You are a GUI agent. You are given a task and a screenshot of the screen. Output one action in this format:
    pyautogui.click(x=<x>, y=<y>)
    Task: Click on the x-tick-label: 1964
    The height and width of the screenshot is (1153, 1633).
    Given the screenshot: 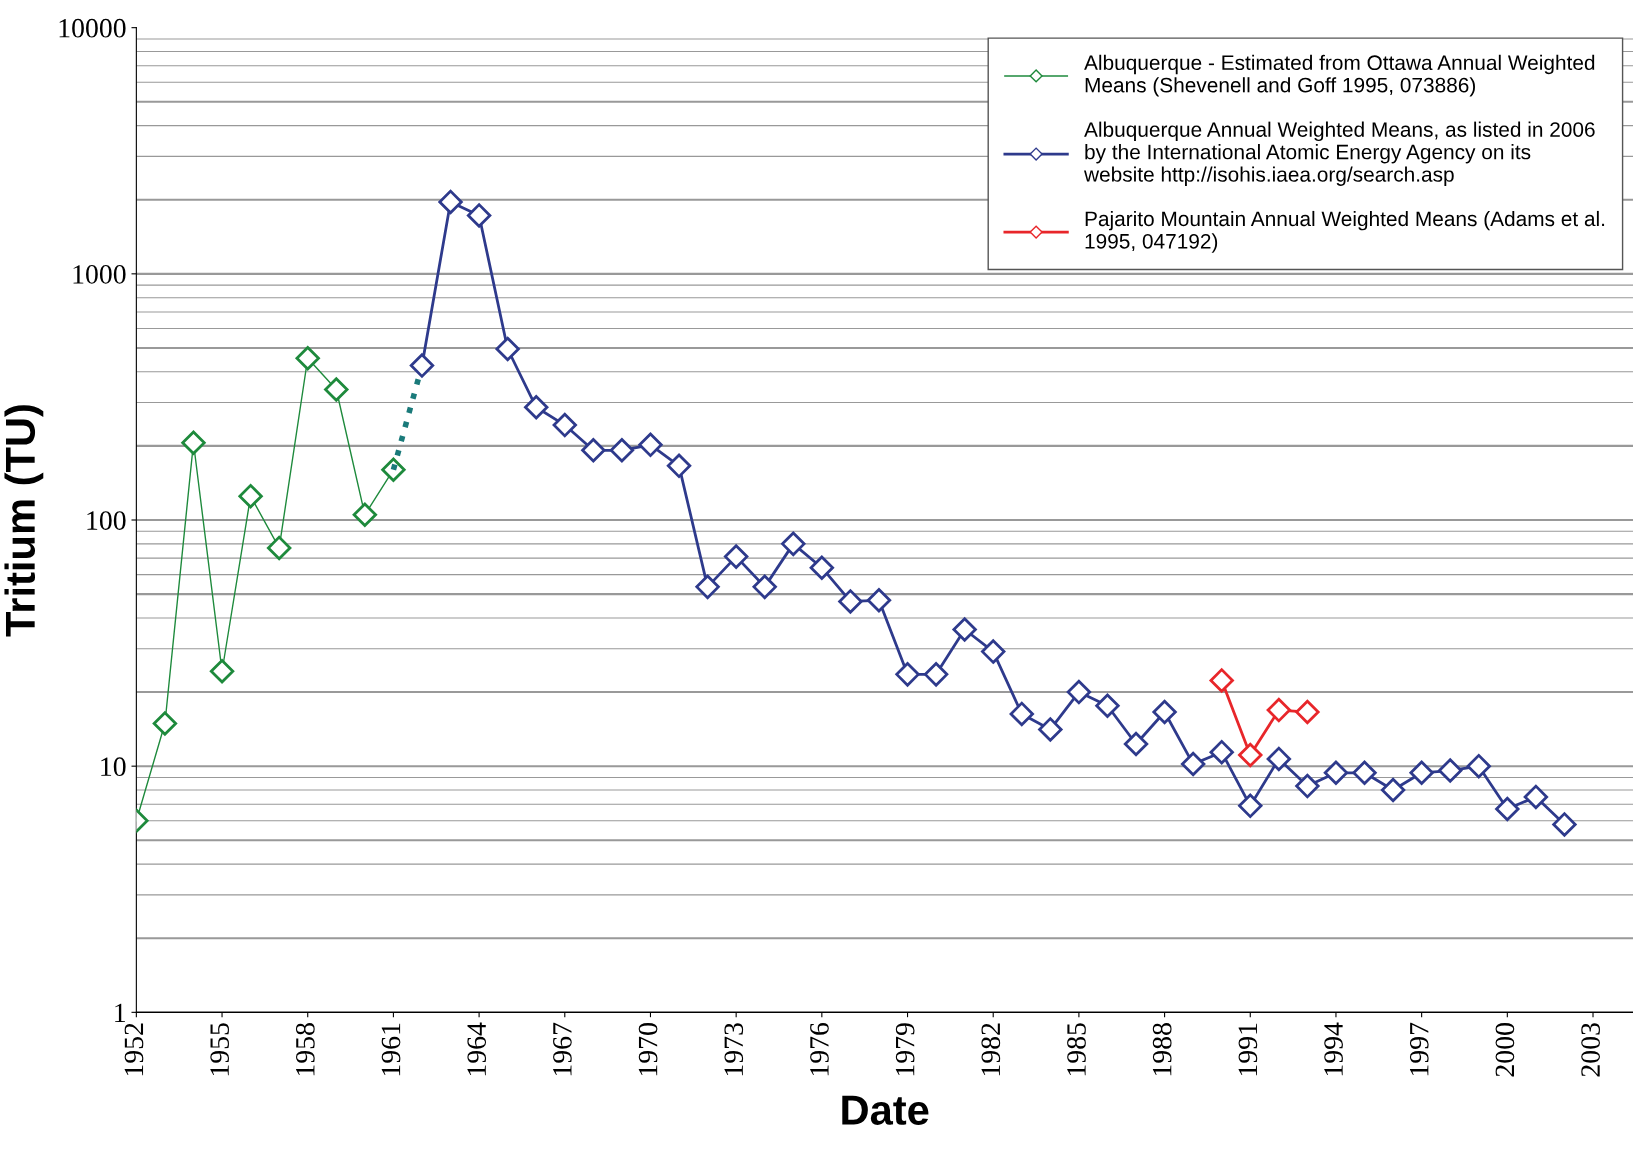 What is the action you would take?
    pyautogui.click(x=477, y=1049)
    